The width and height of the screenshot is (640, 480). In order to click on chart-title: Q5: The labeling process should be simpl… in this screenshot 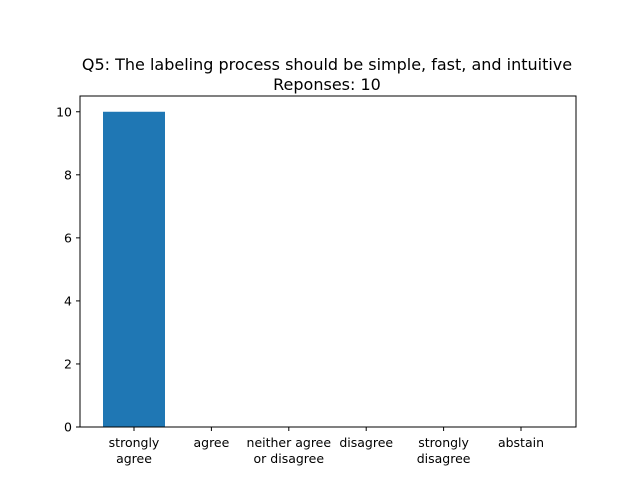, I will do `click(327, 64)`.